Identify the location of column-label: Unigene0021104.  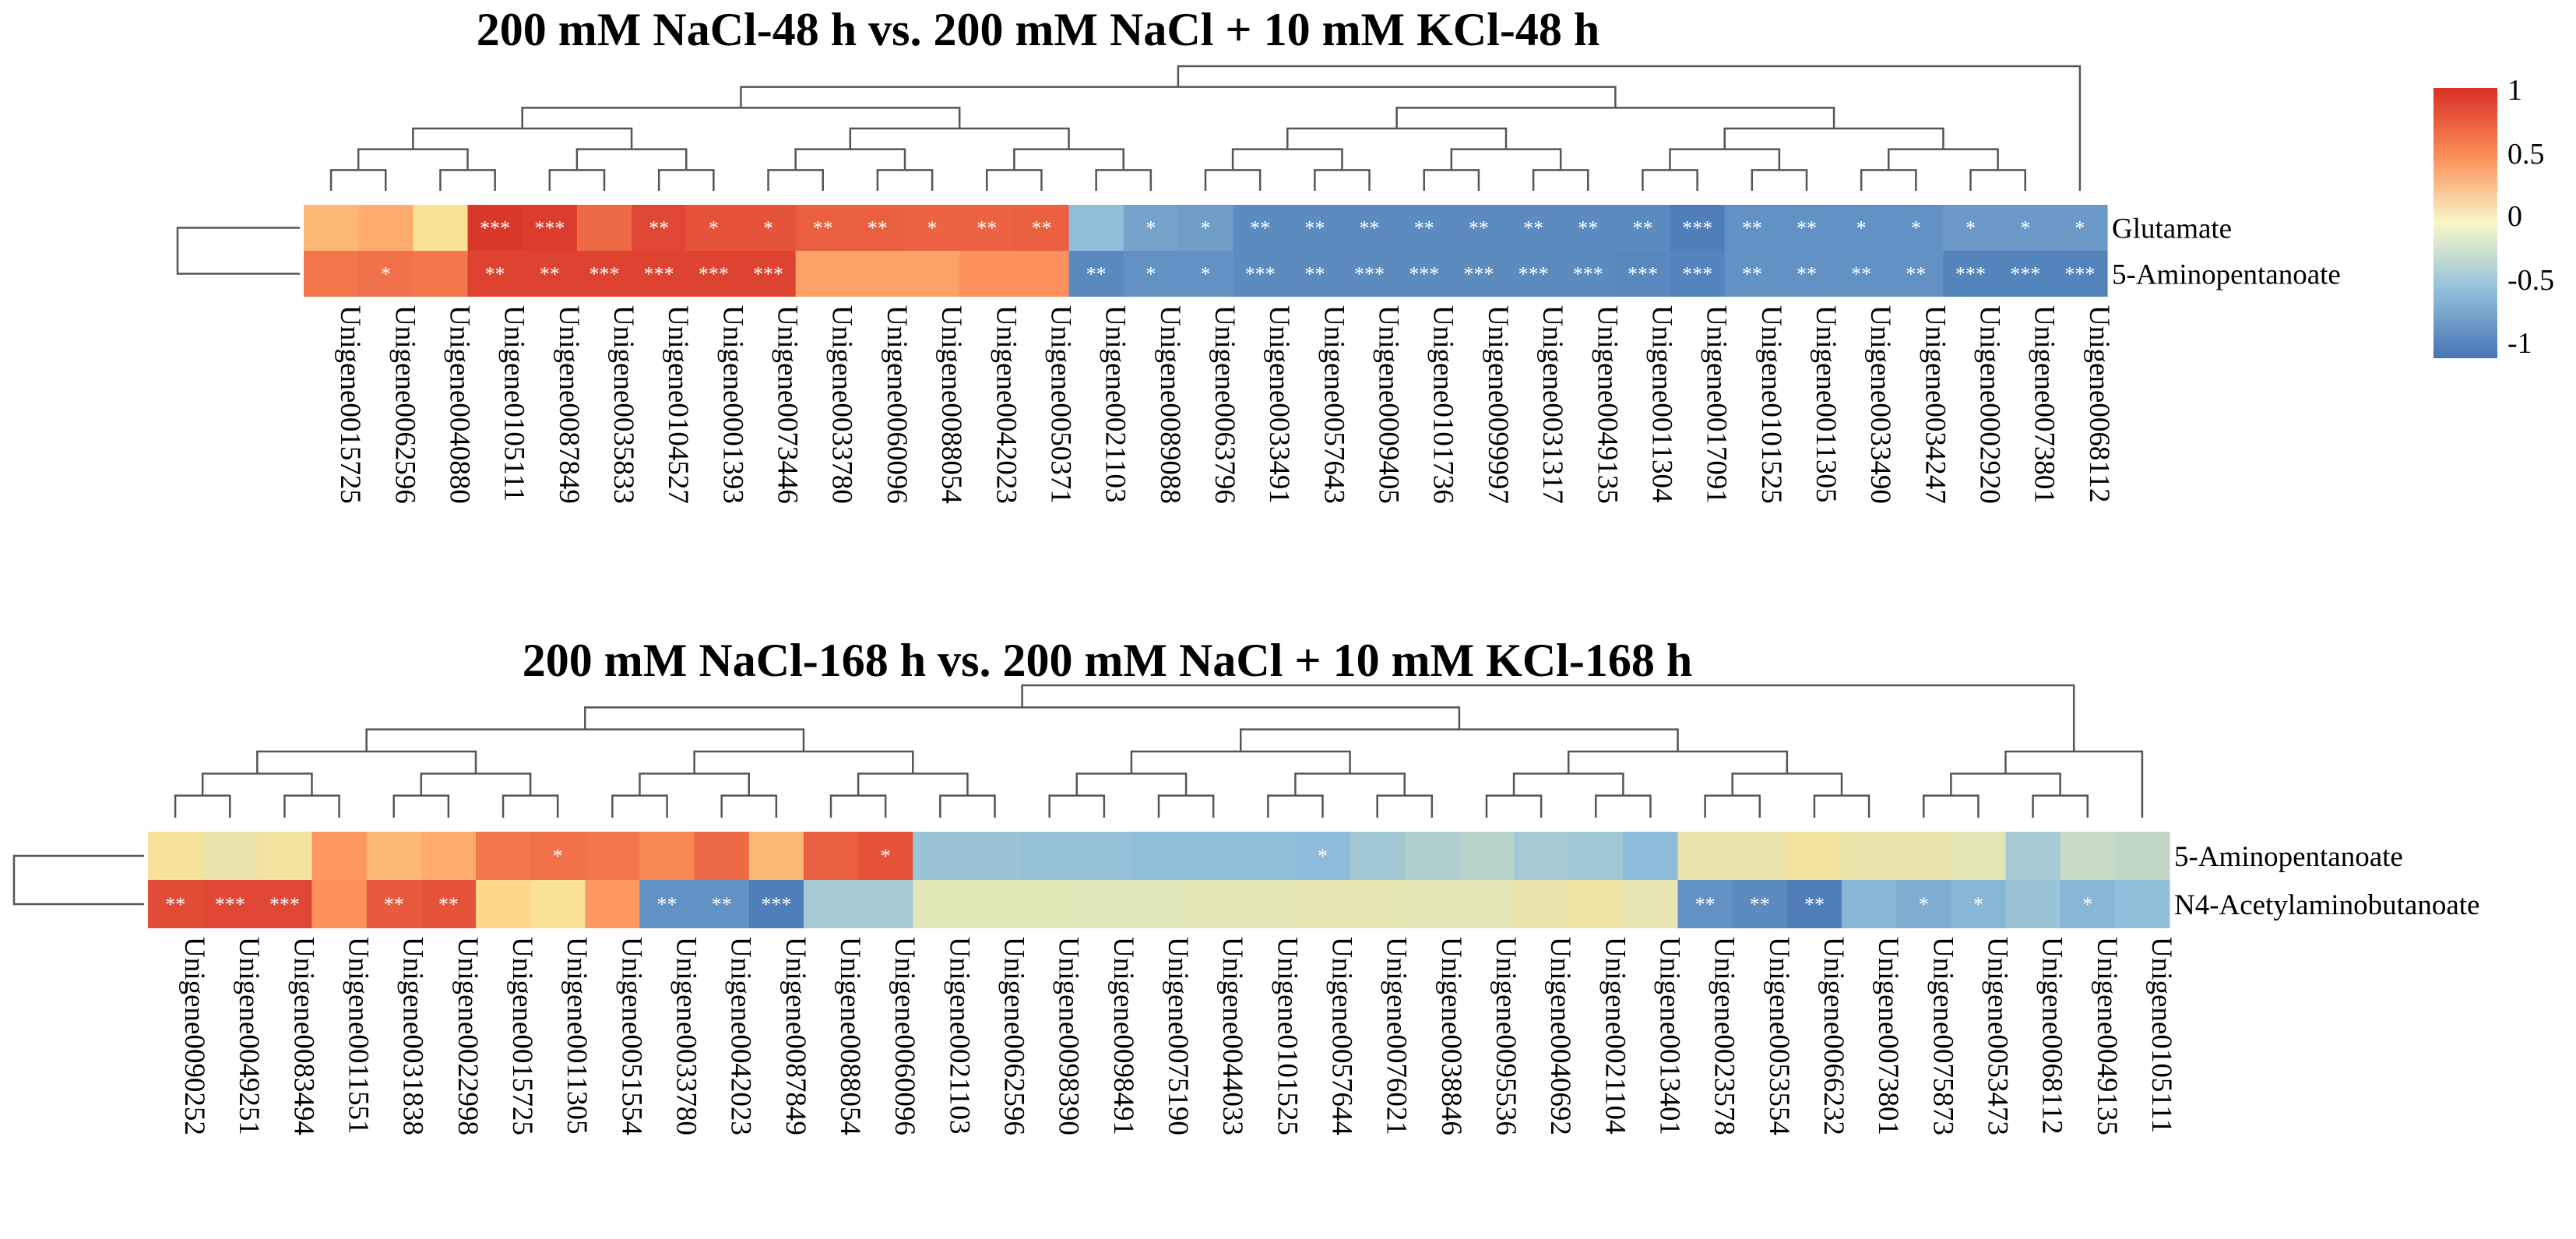
(1615, 1035).